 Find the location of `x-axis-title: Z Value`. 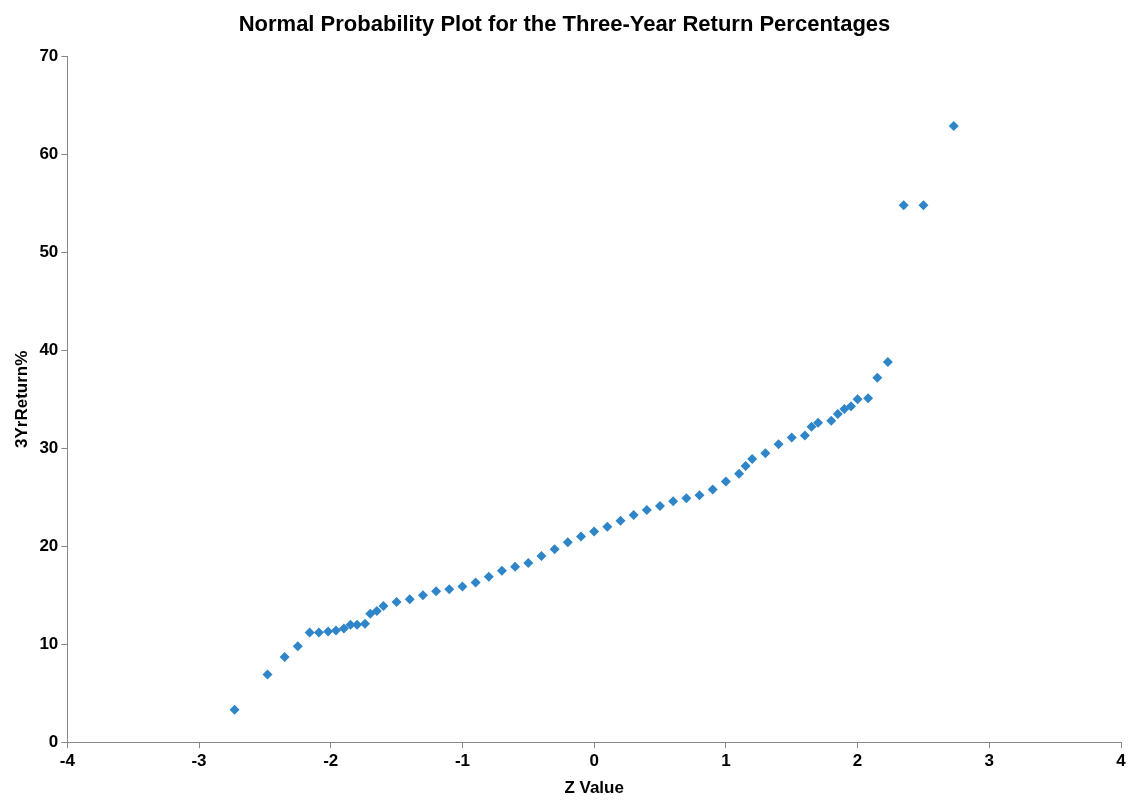

x-axis-title: Z Value is located at coordinates (594, 788).